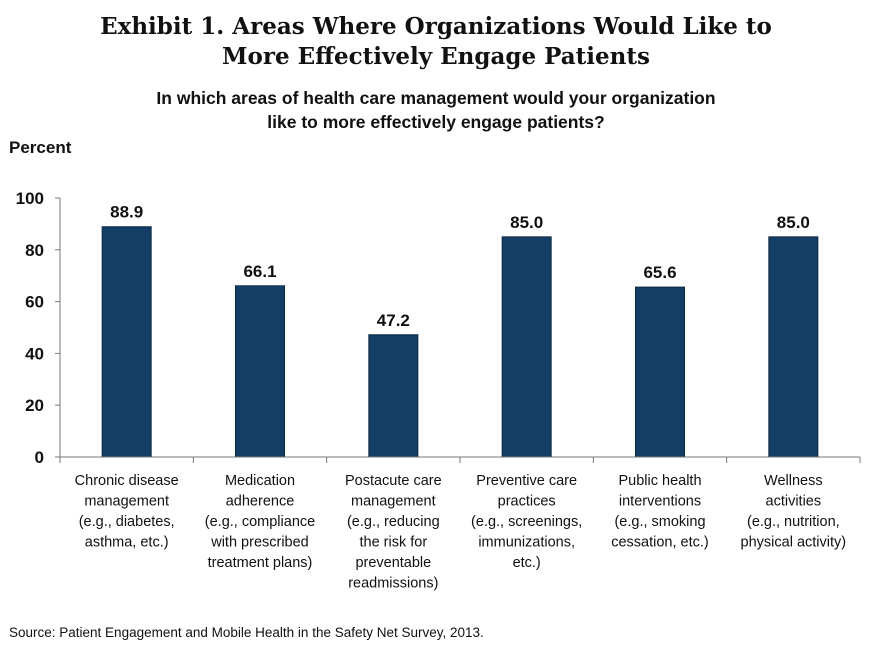 Image resolution: width=872 pixels, height=654 pixels. I want to click on category-label-line: (e.g., nutrition,, so click(793, 522).